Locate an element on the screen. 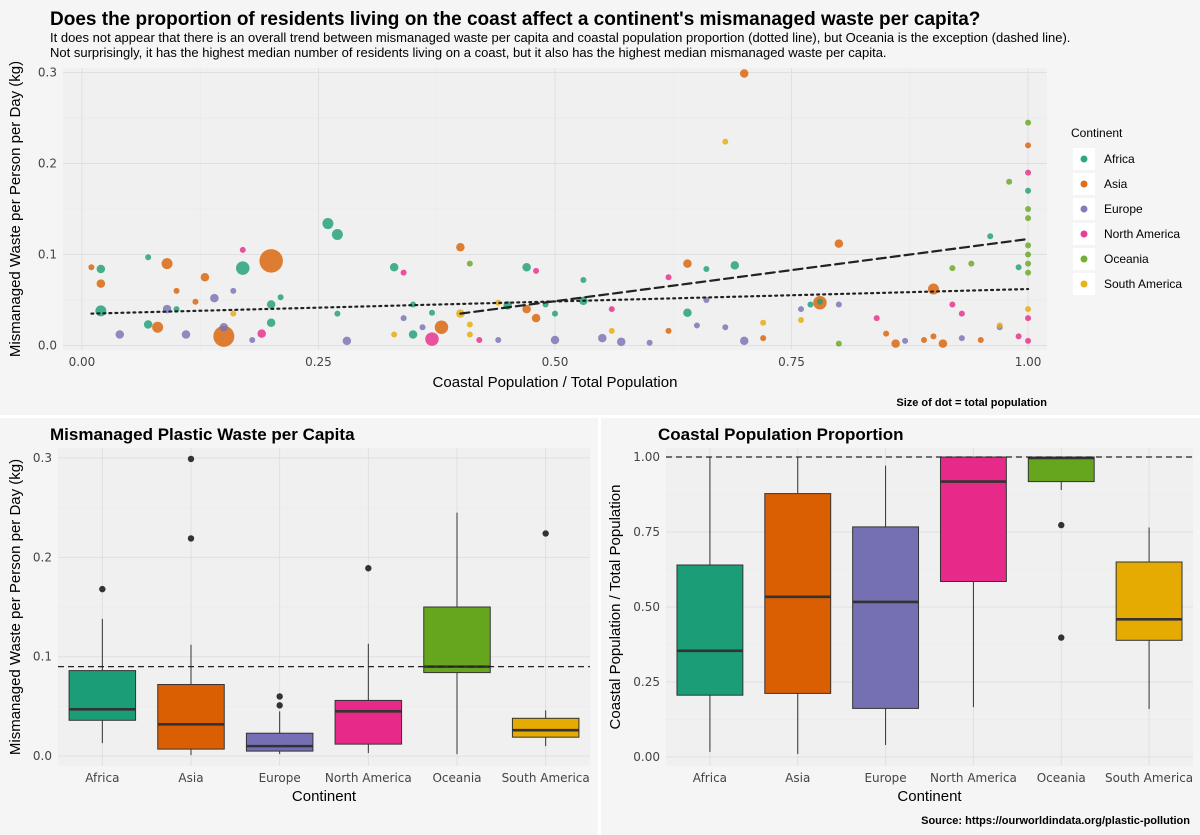 The image size is (1200, 835). scatter-y-tick-label: 0.3 is located at coordinates (47, 73).